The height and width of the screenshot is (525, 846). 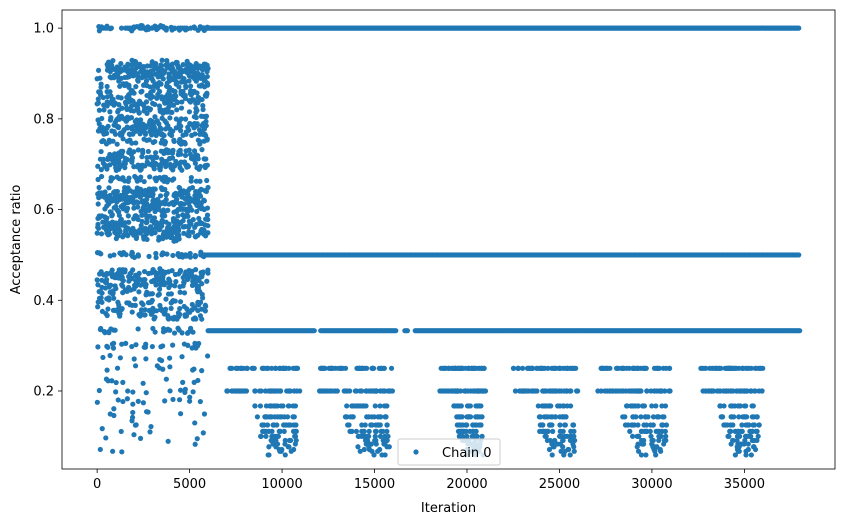 What do you see at coordinates (189, 484) in the screenshot?
I see `x-tick-label: 5000` at bounding box center [189, 484].